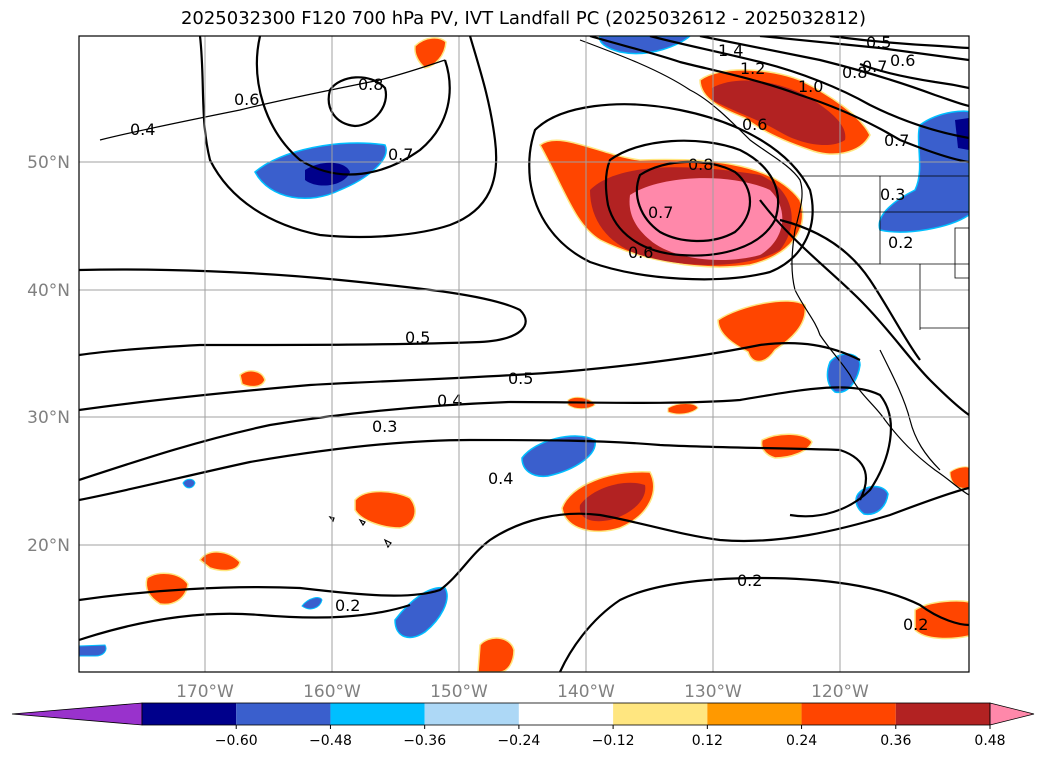 The width and height of the screenshot is (1047, 765). I want to click on lon-tick-label: 140°W, so click(586, 692).